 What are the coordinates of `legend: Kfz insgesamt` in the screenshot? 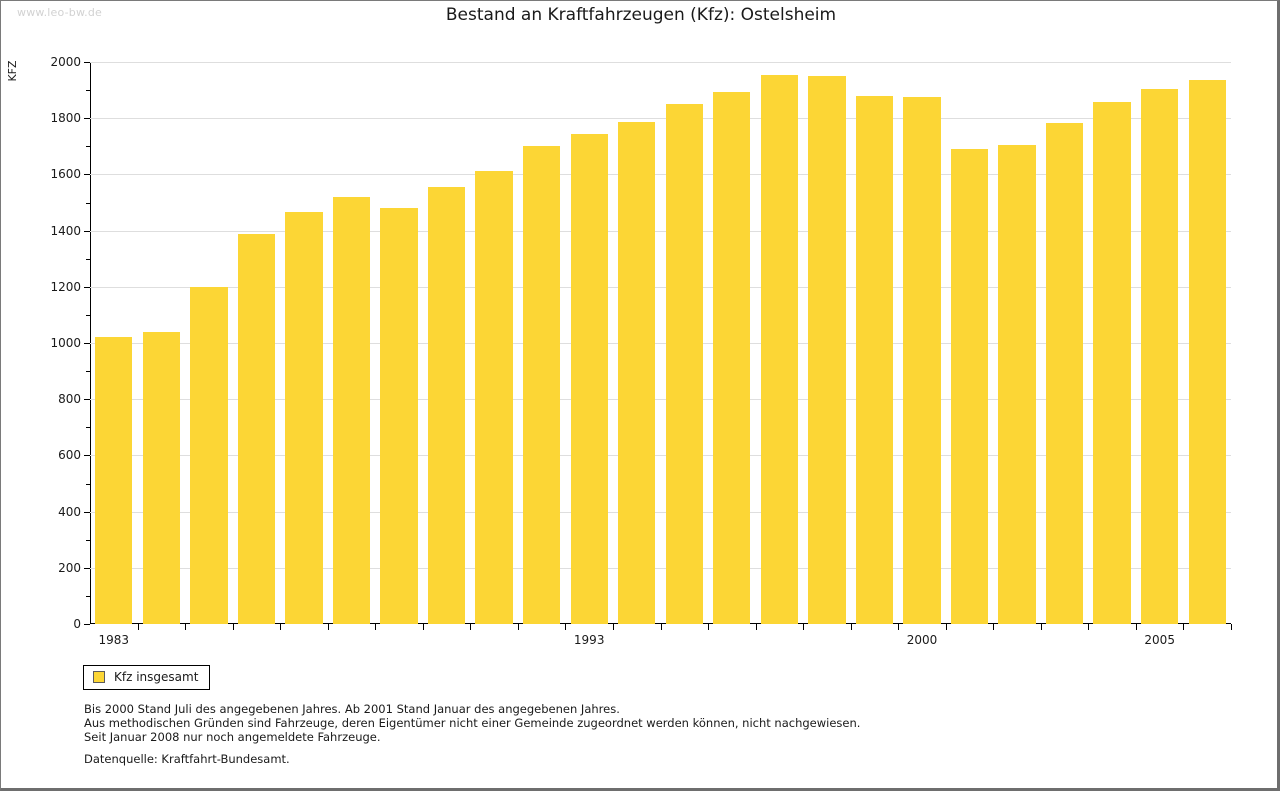 It's located at (147, 677).